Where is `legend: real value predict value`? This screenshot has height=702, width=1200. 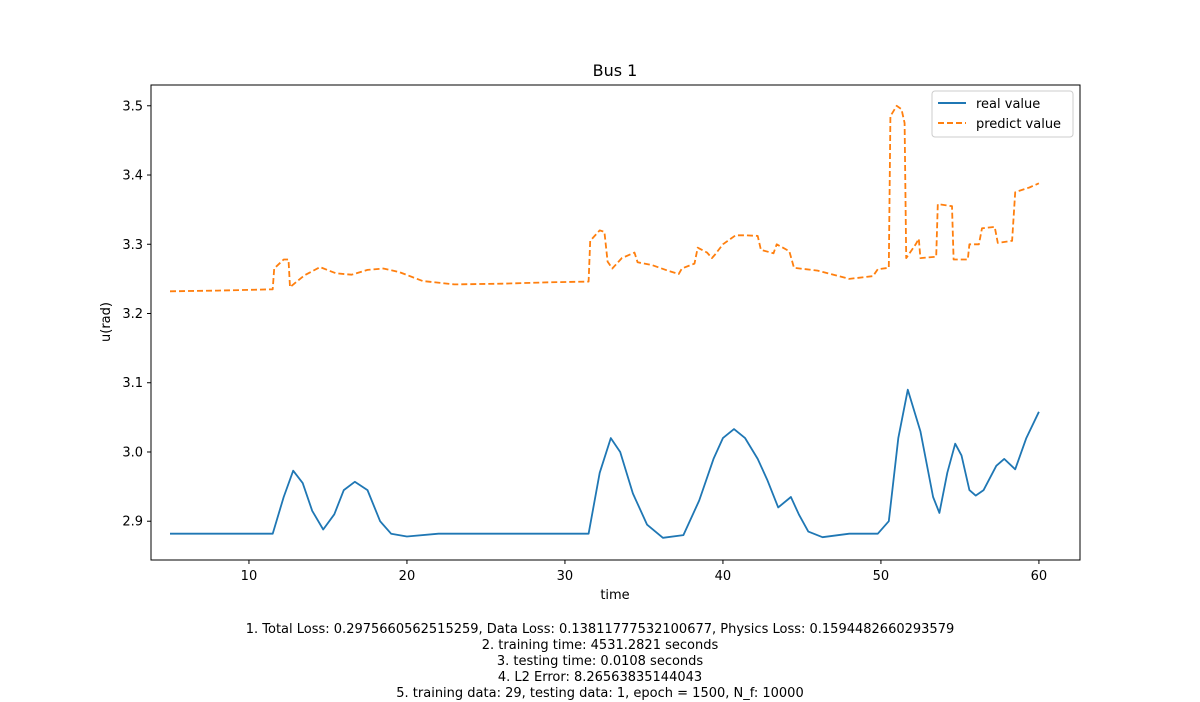 legend: real value predict value is located at coordinates (1002, 114).